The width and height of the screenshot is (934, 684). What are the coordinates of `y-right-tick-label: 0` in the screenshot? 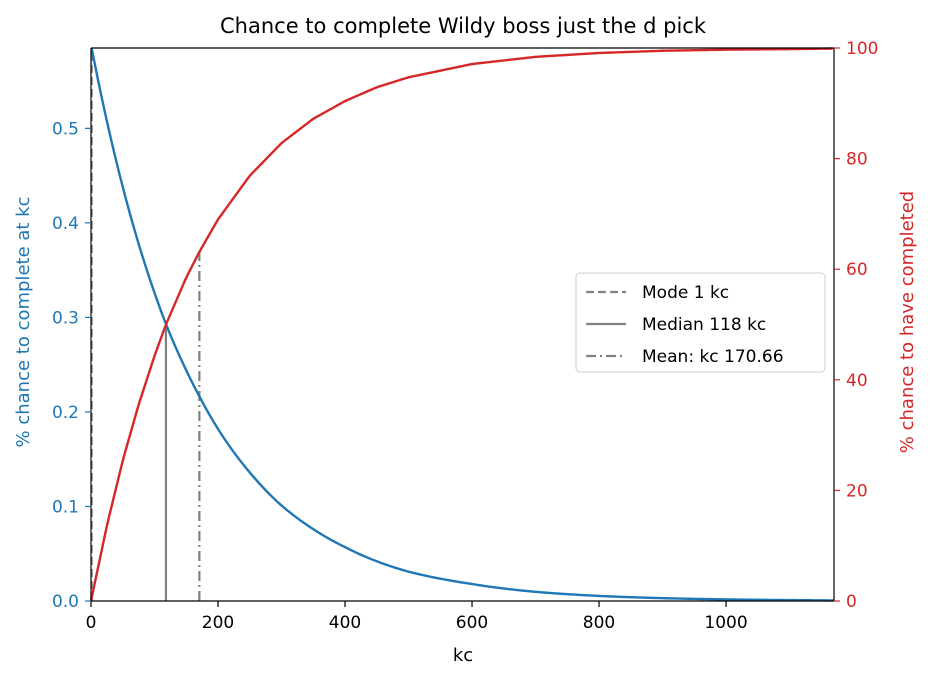 It's located at (851, 602).